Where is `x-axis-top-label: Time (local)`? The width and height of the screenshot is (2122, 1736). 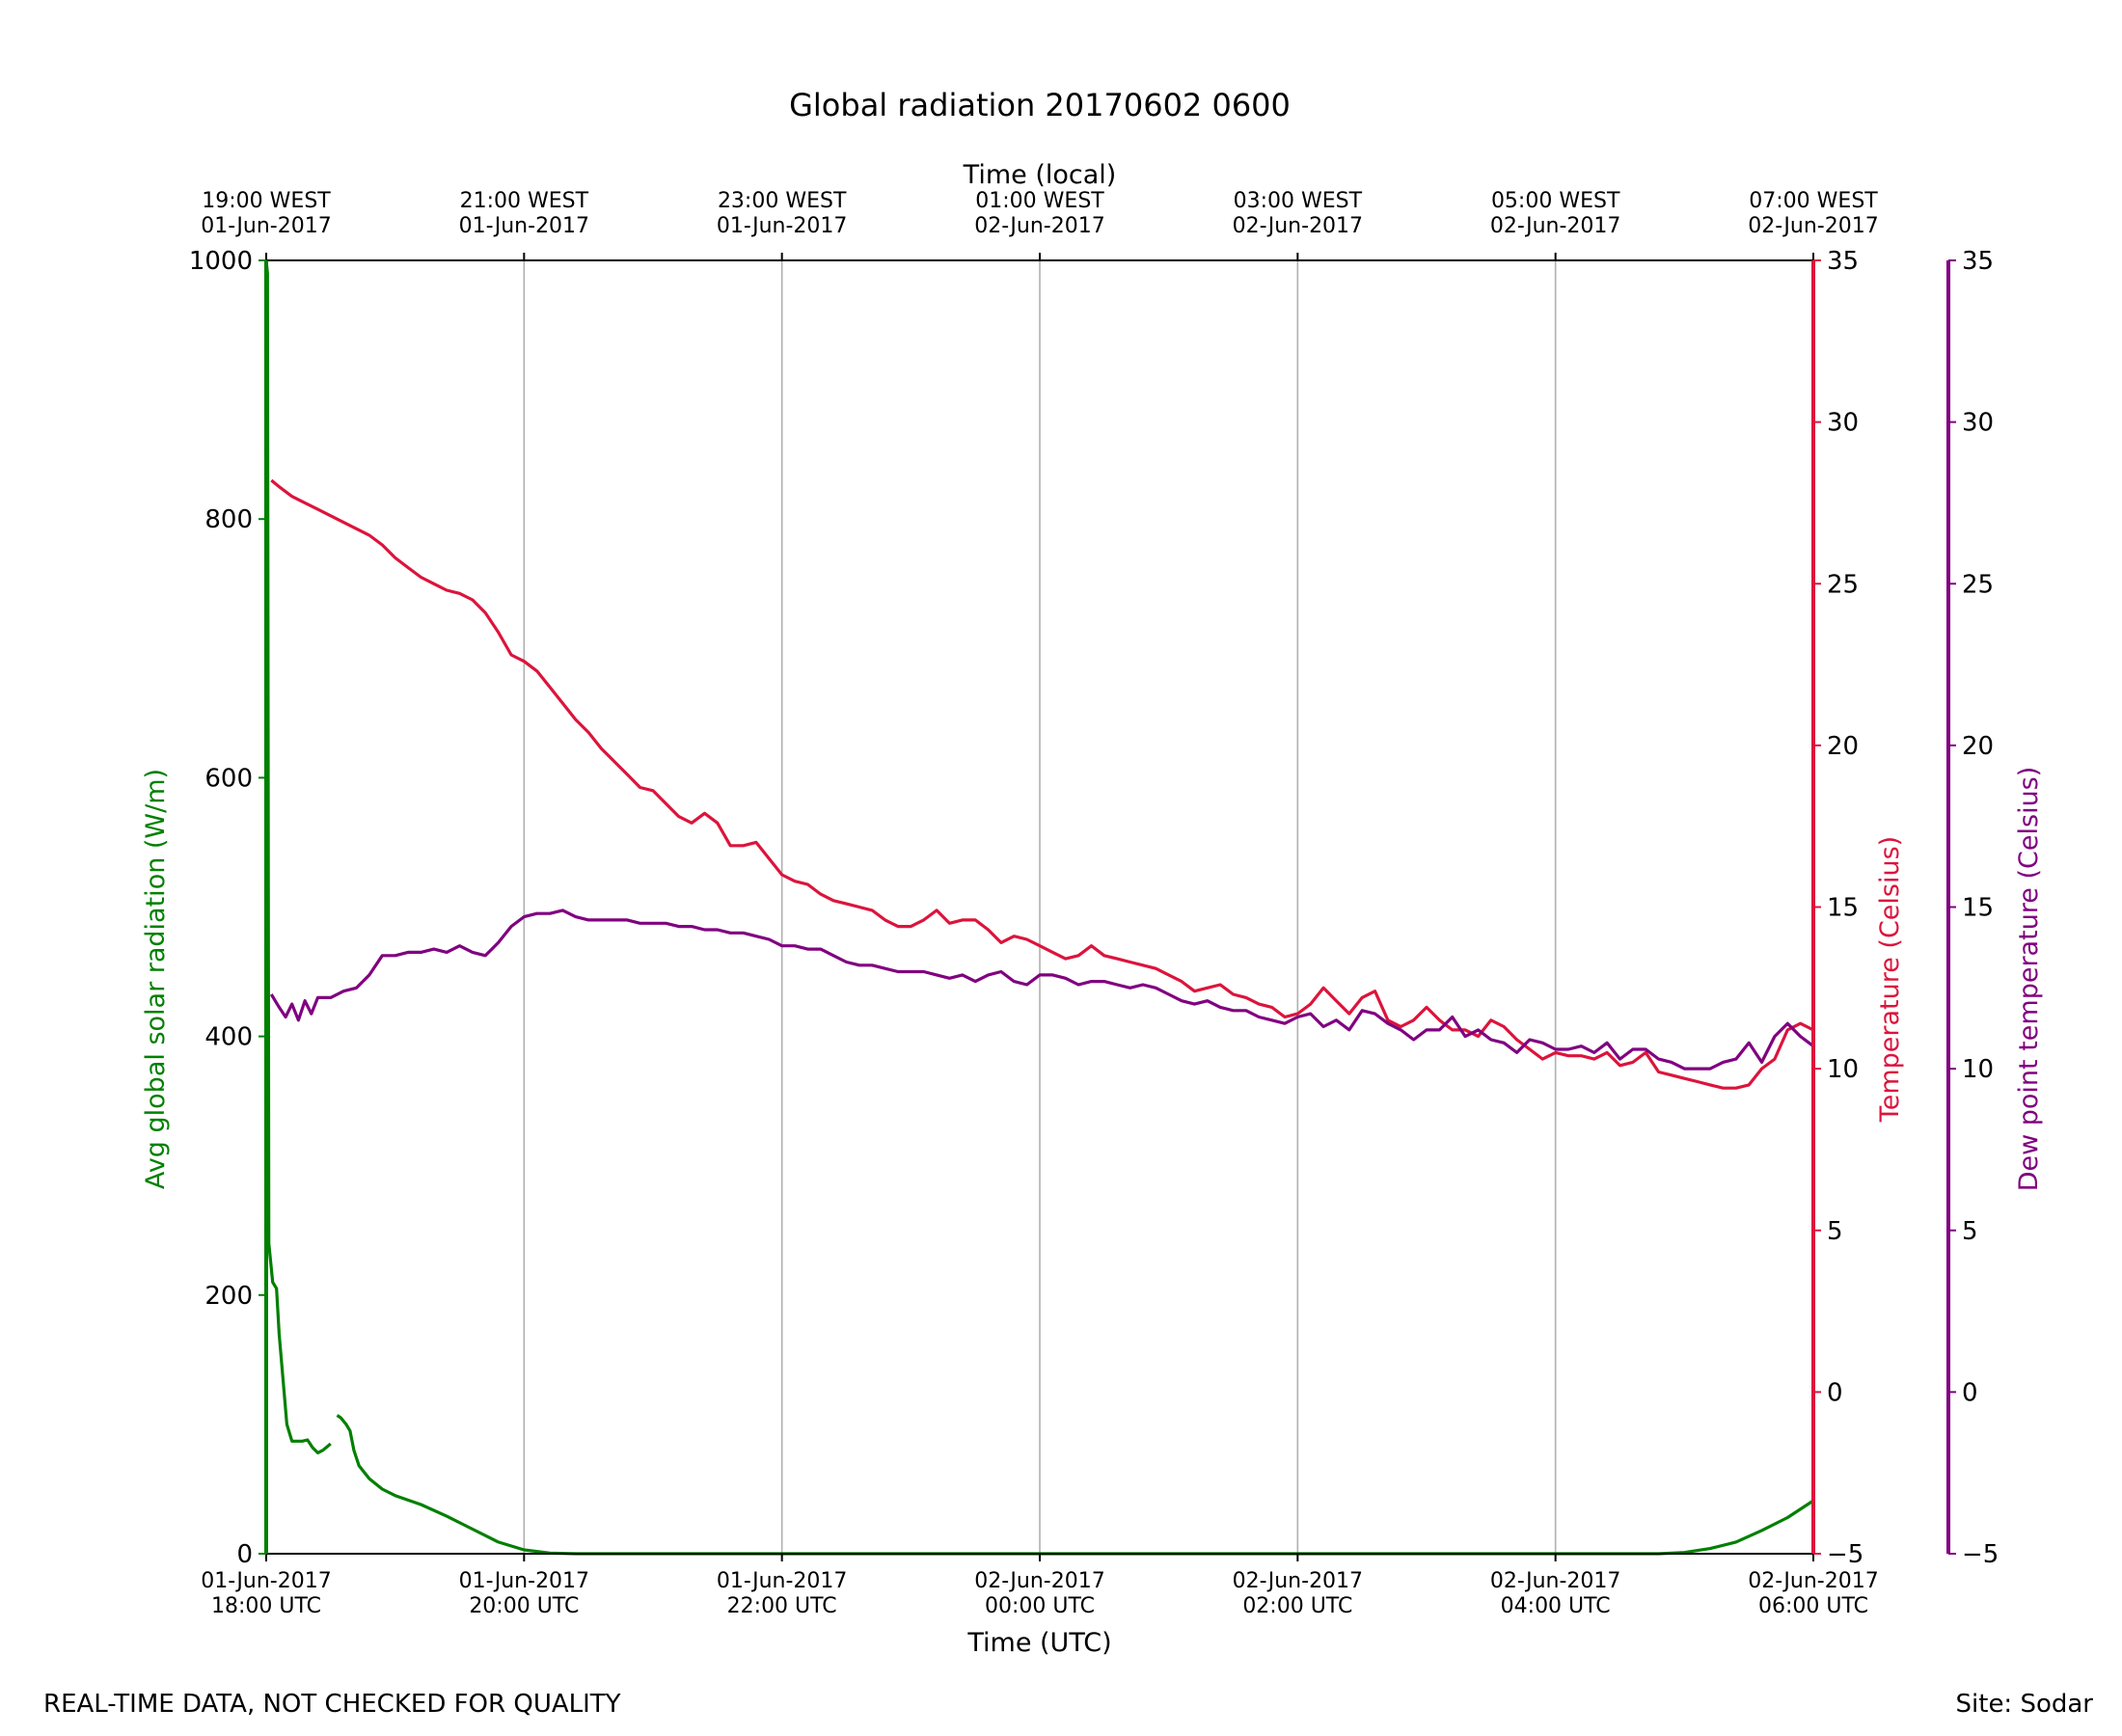
x-axis-top-label: Time (local) is located at coordinates (1040, 175).